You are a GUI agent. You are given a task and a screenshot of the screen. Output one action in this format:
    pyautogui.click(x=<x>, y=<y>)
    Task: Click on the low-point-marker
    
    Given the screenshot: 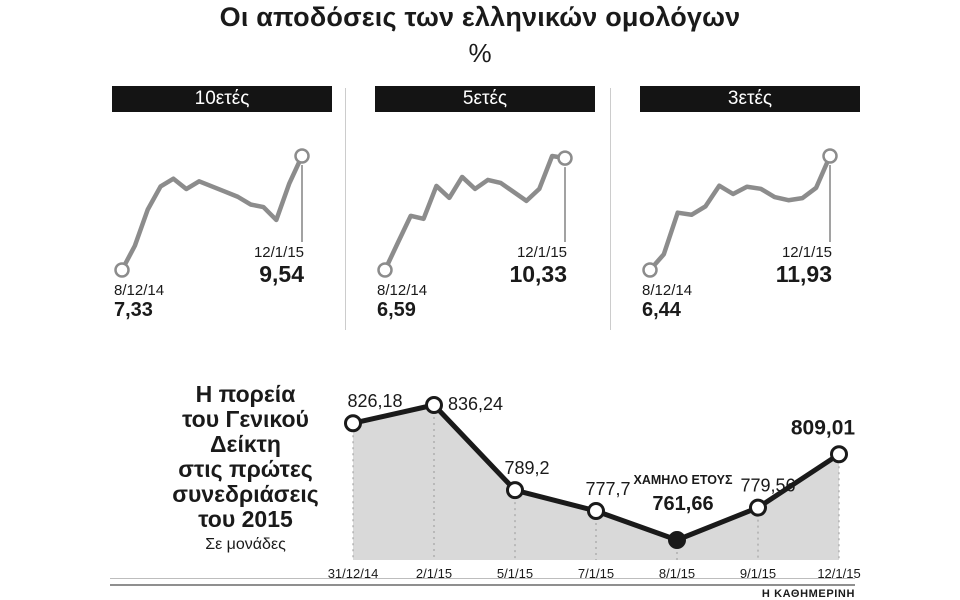 What is the action you would take?
    pyautogui.click(x=677, y=540)
    